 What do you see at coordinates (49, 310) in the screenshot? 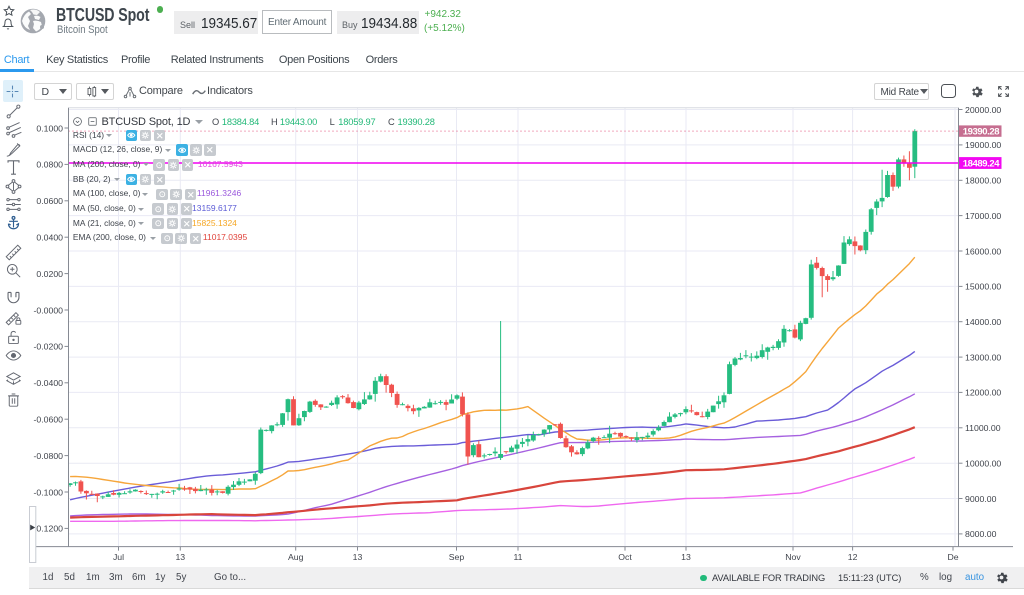
I see `svg-text: -0.0000` at bounding box center [49, 310].